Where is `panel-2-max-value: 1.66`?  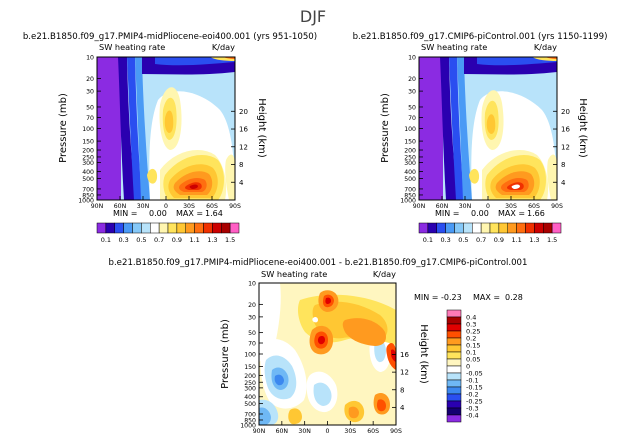 panel-2-max-value: 1.66 is located at coordinates (536, 213).